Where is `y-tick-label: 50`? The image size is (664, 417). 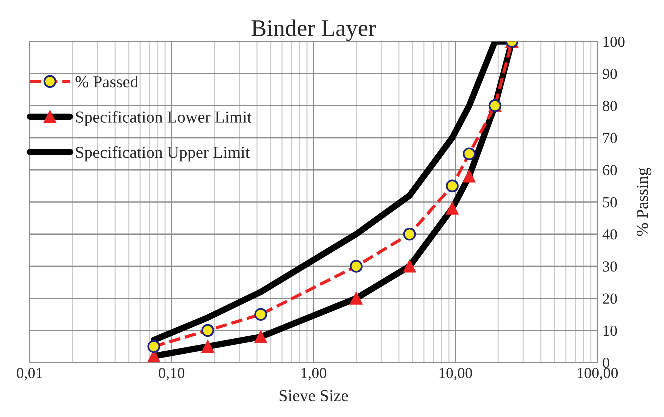 y-tick-label: 50 is located at coordinates (610, 202).